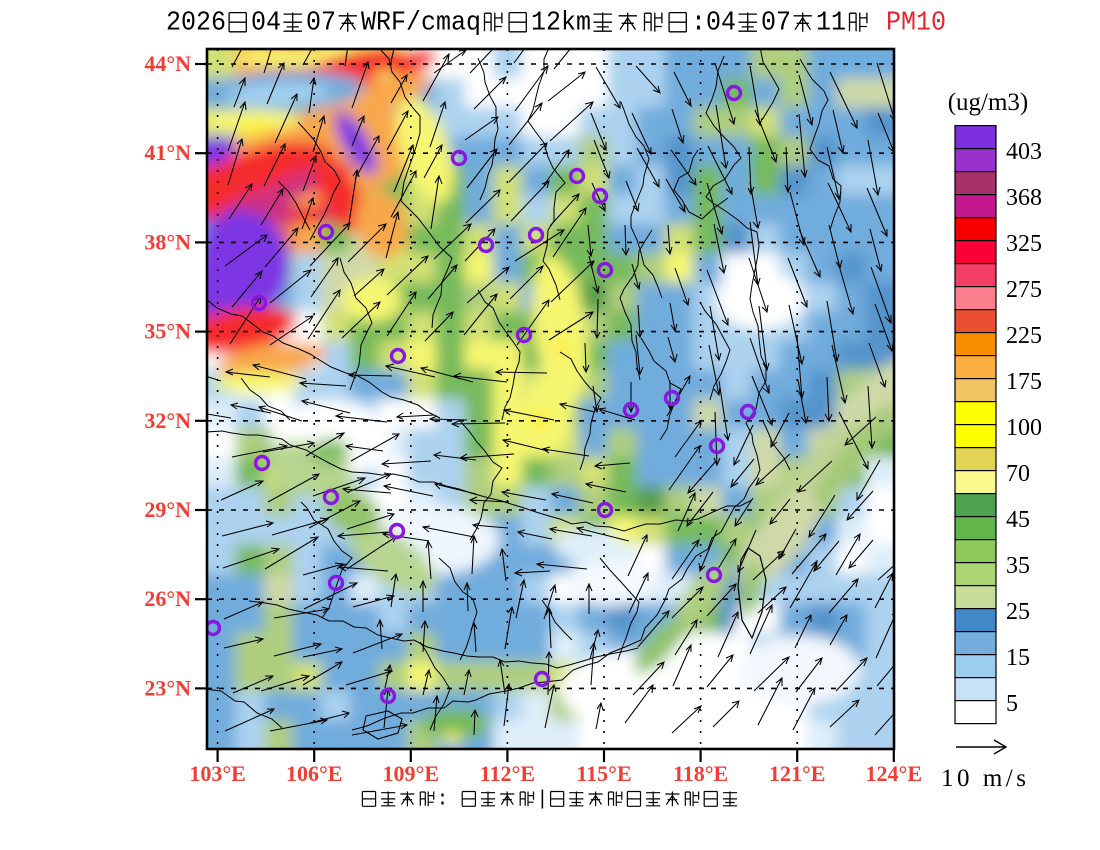 This screenshot has width=1100, height=850. I want to click on svg-text: 35°N, so click(167, 331).